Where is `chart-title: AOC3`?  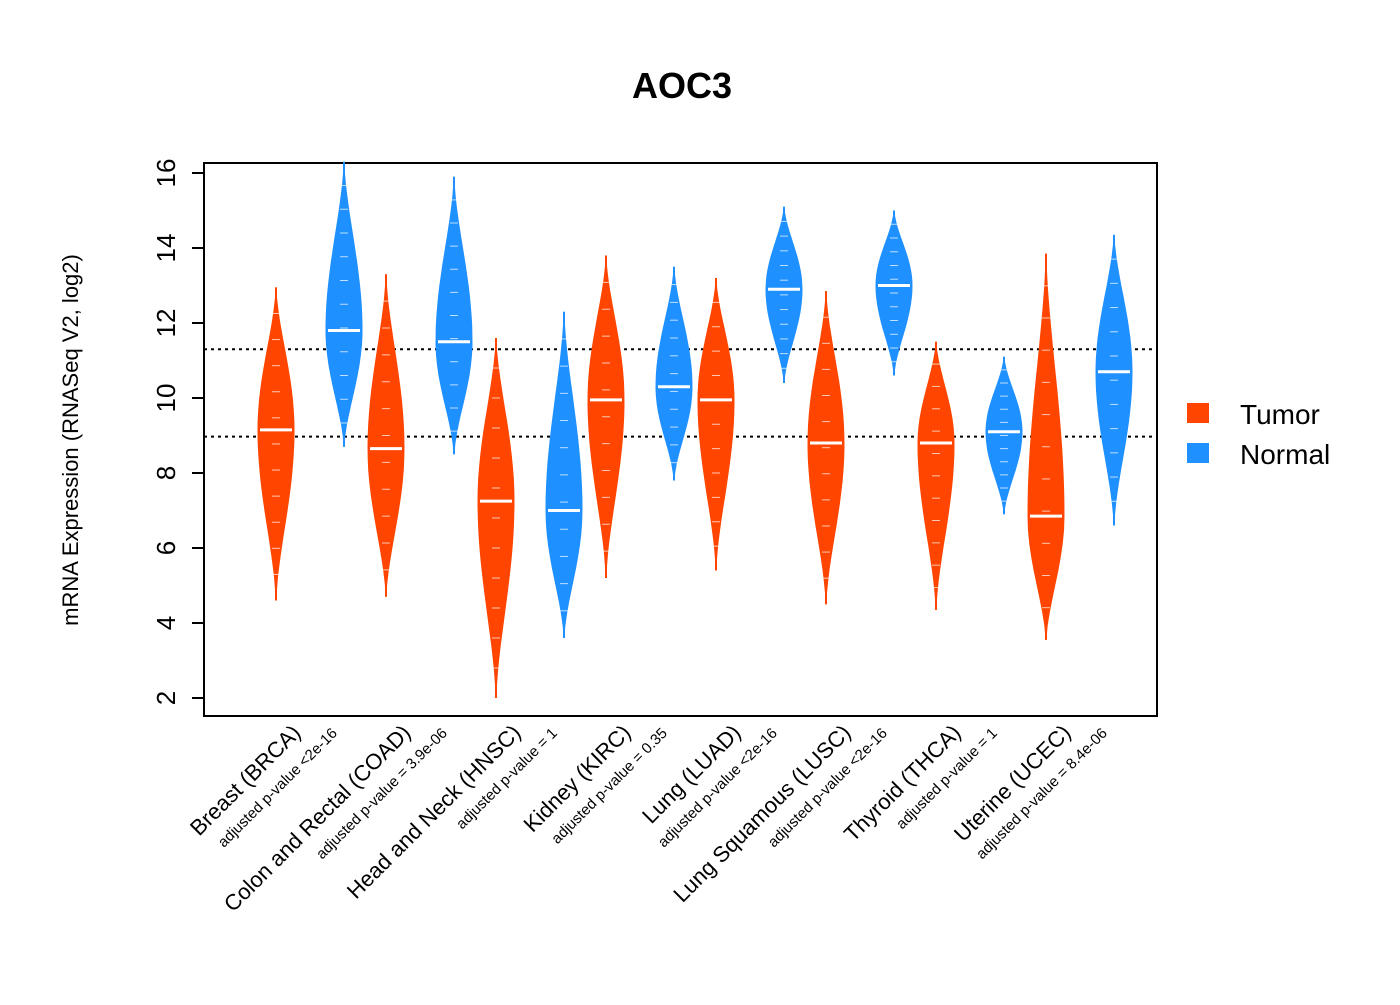
chart-title: AOC3 is located at coordinates (682, 85).